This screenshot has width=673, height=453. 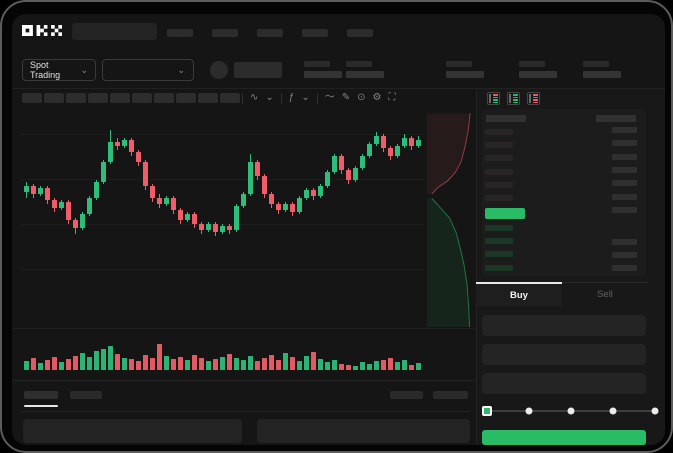 What do you see at coordinates (487, 411) in the screenshot?
I see `slider-handle` at bounding box center [487, 411].